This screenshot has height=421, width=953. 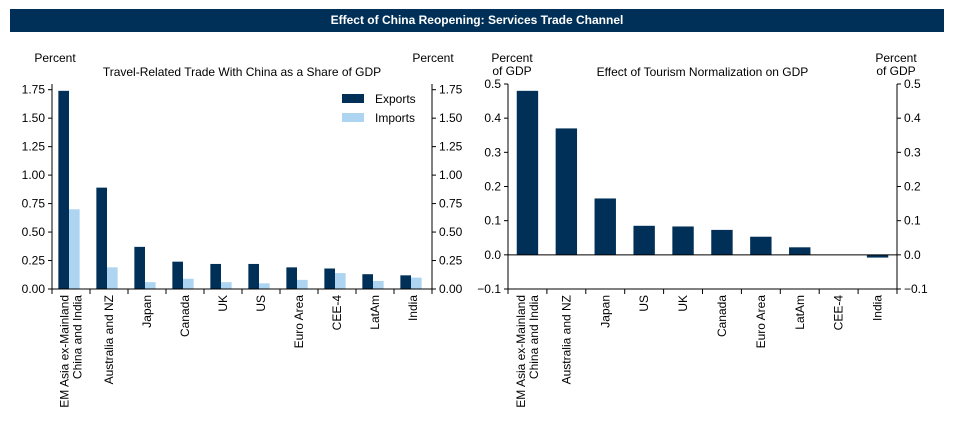 I want to click on right-tick-label: 0.25, so click(x=451, y=261).